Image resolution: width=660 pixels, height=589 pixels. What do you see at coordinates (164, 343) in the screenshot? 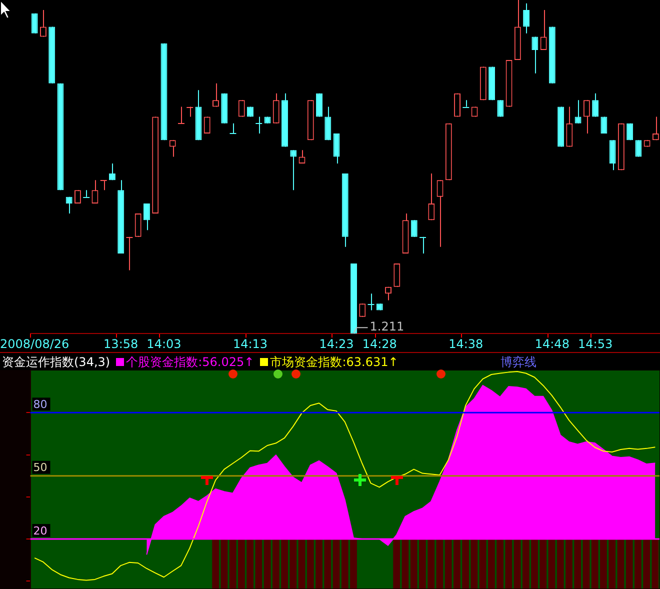
I see `x-tick-label: 14:03` at bounding box center [164, 343].